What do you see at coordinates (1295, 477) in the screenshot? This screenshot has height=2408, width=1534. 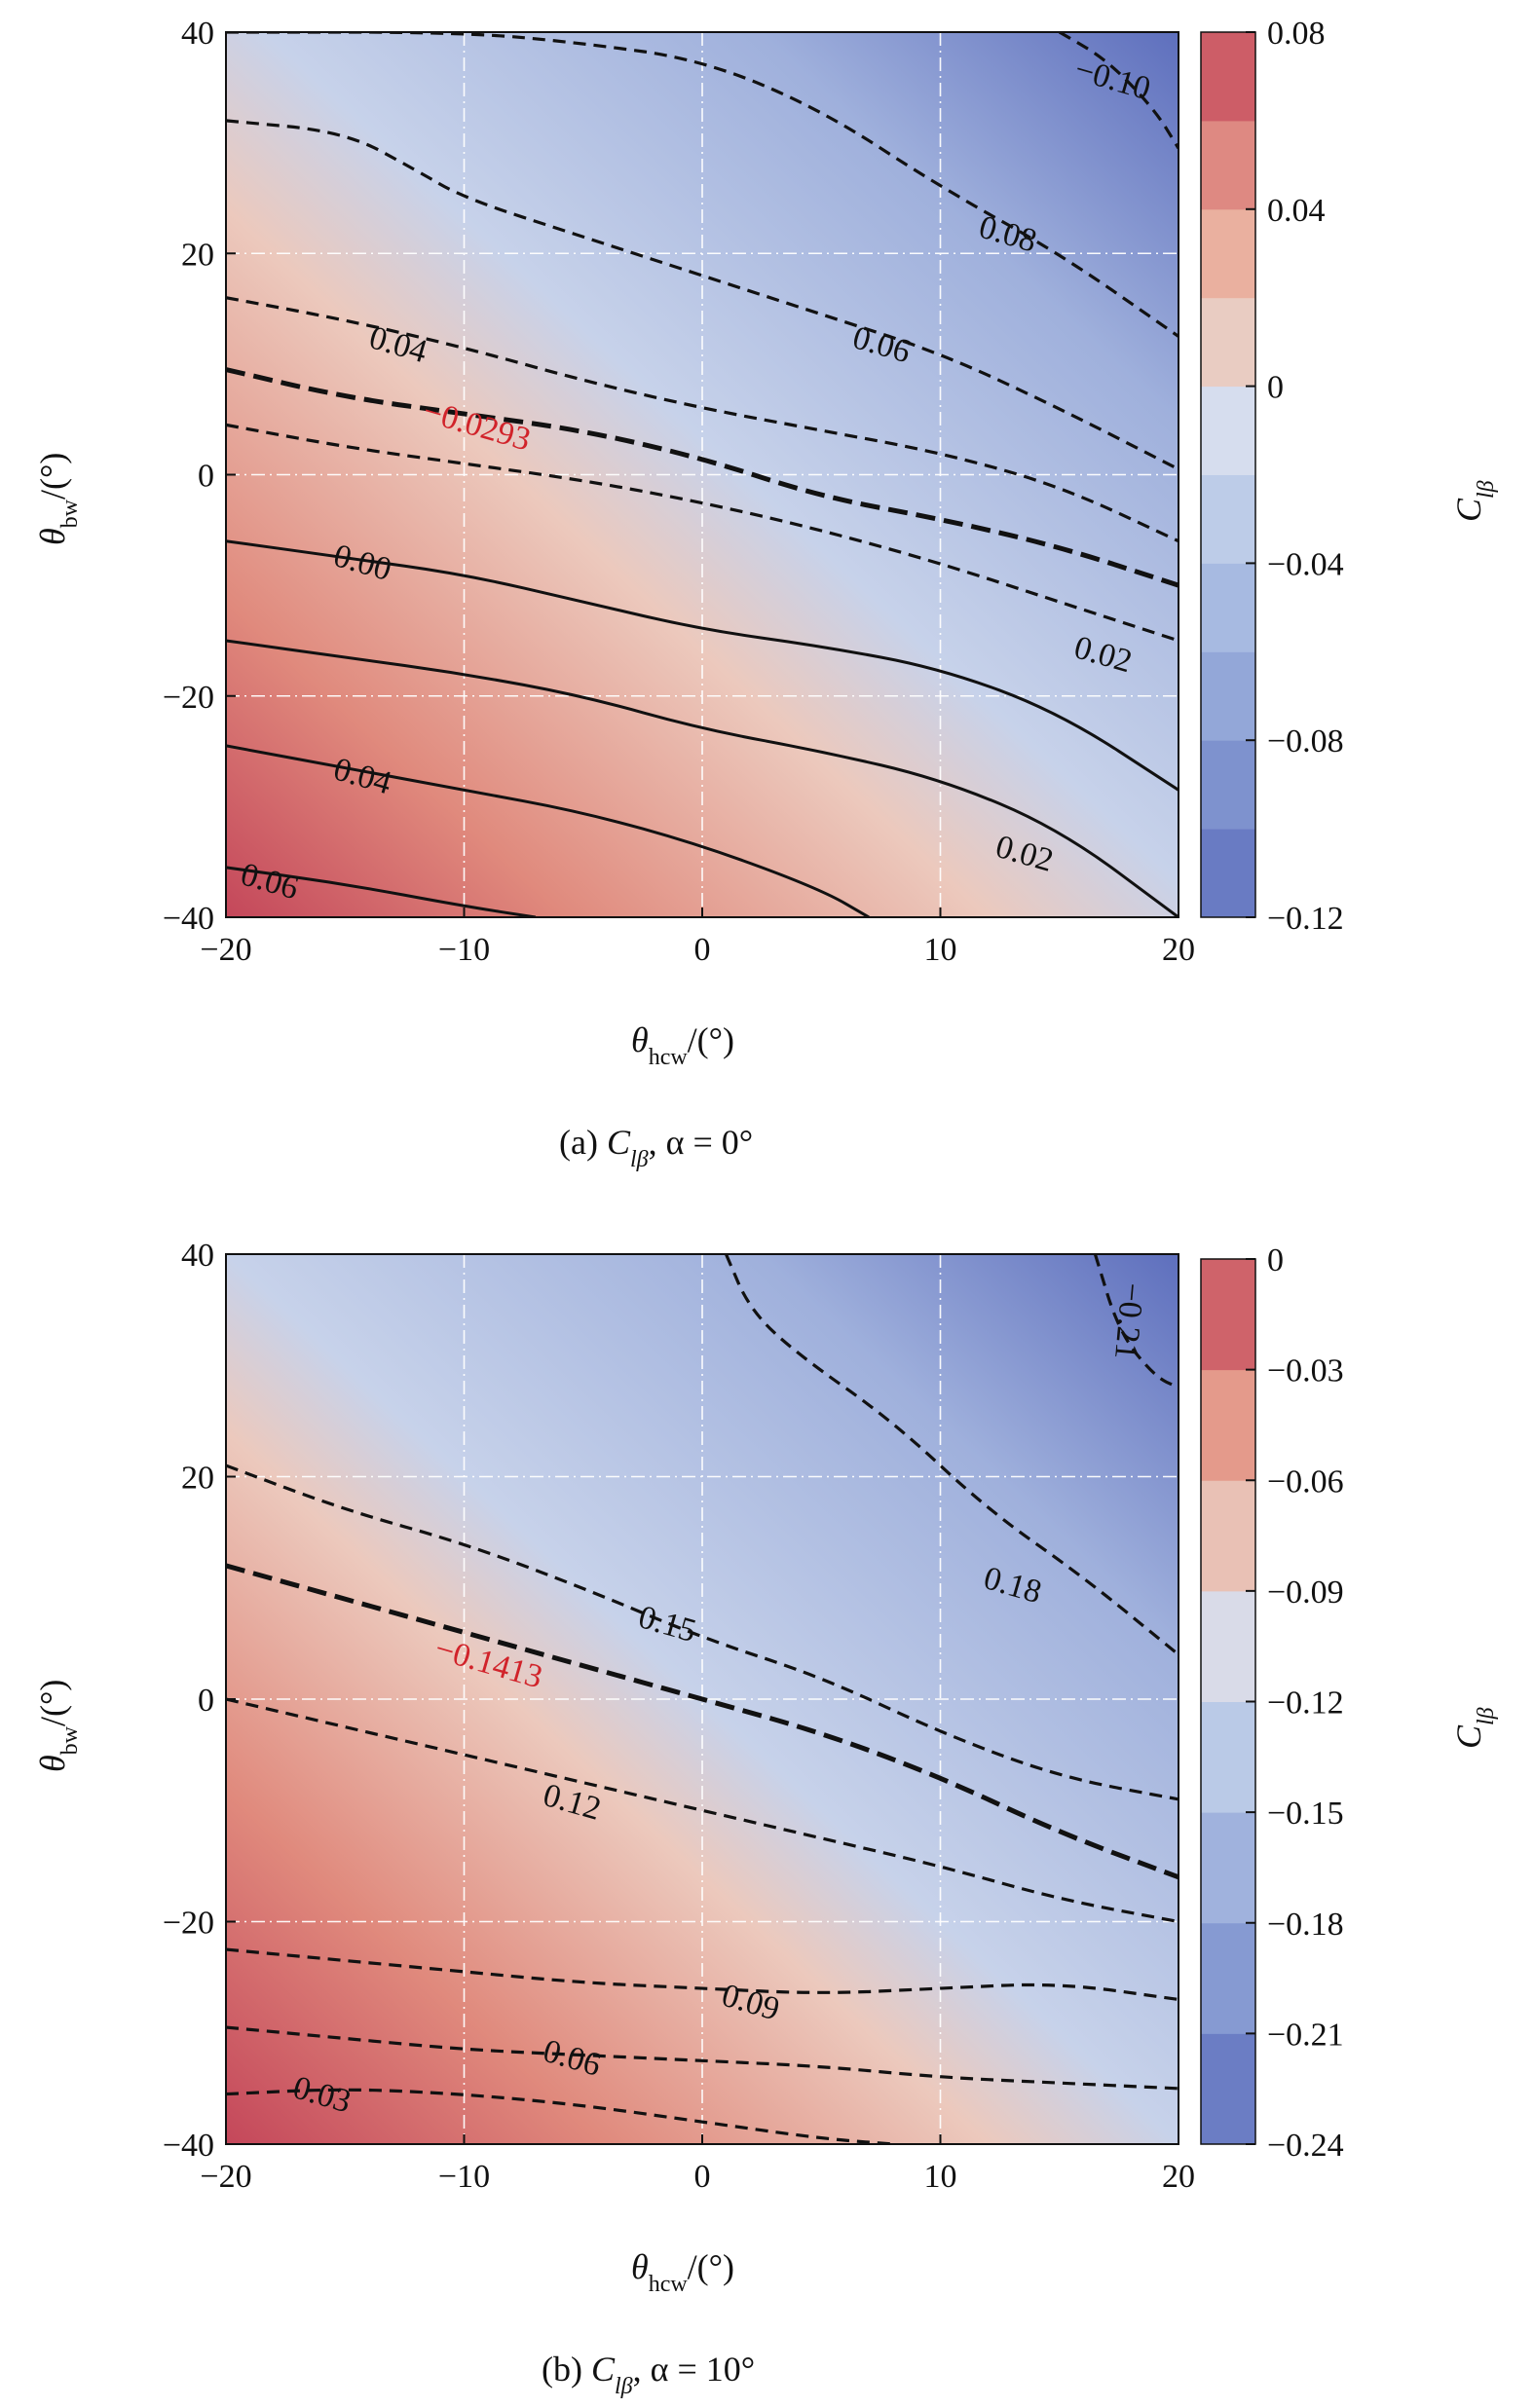 I see `colorbar-ticks-a: −0.12 −0.08 −0.04 0 0.04 0.08` at bounding box center [1295, 477].